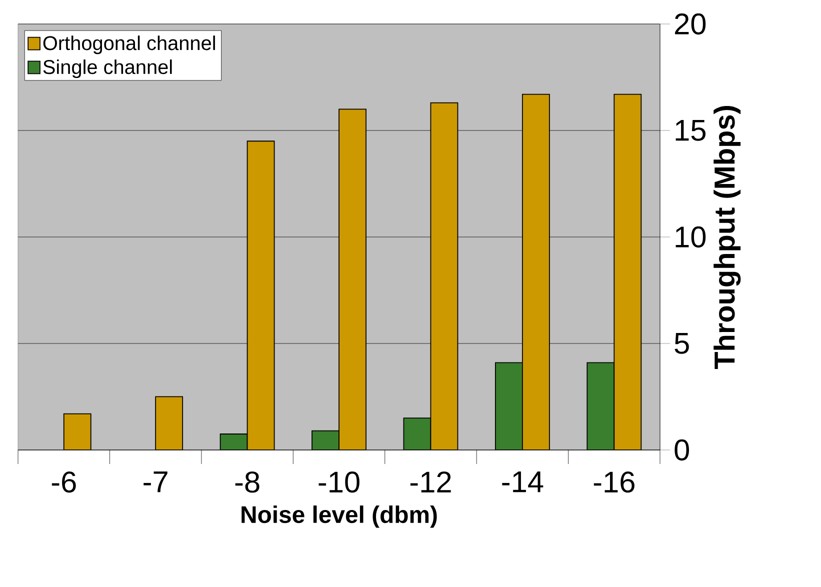 The width and height of the screenshot is (821, 587). I want to click on legend-label: Orthogonal channel, so click(129, 45).